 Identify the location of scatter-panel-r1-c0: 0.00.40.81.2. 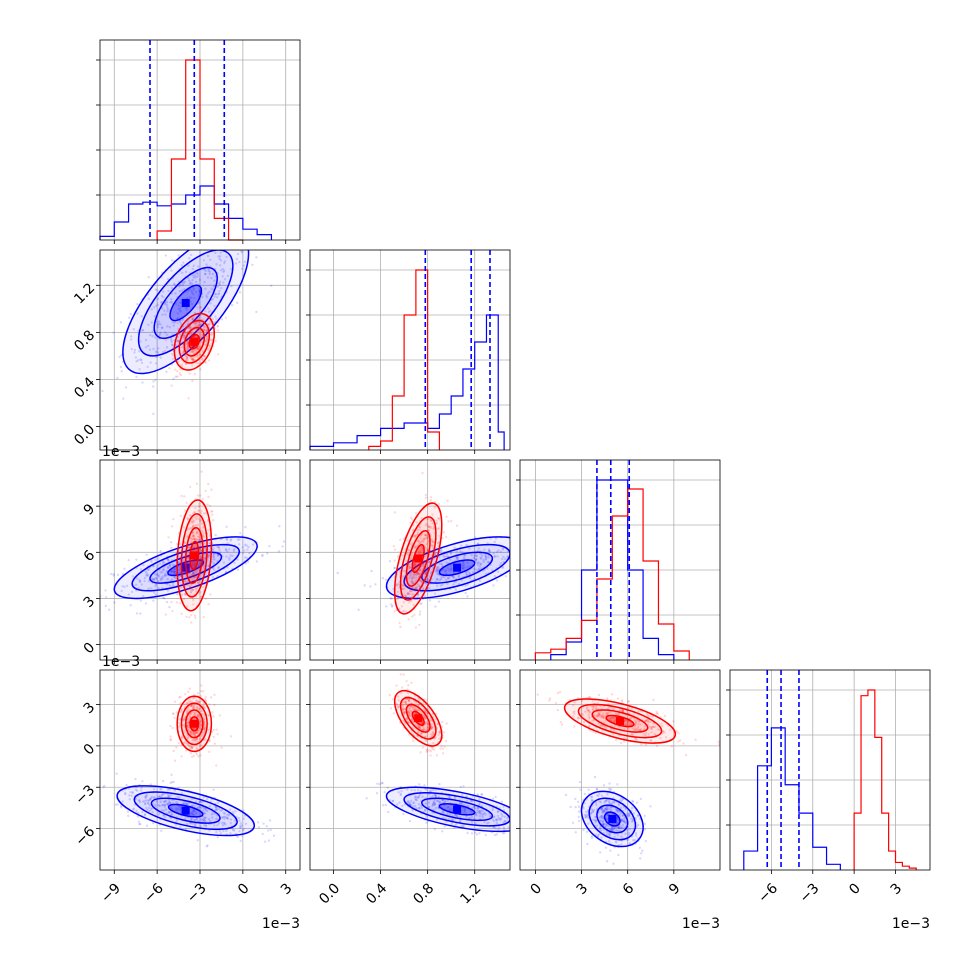
(186, 351).